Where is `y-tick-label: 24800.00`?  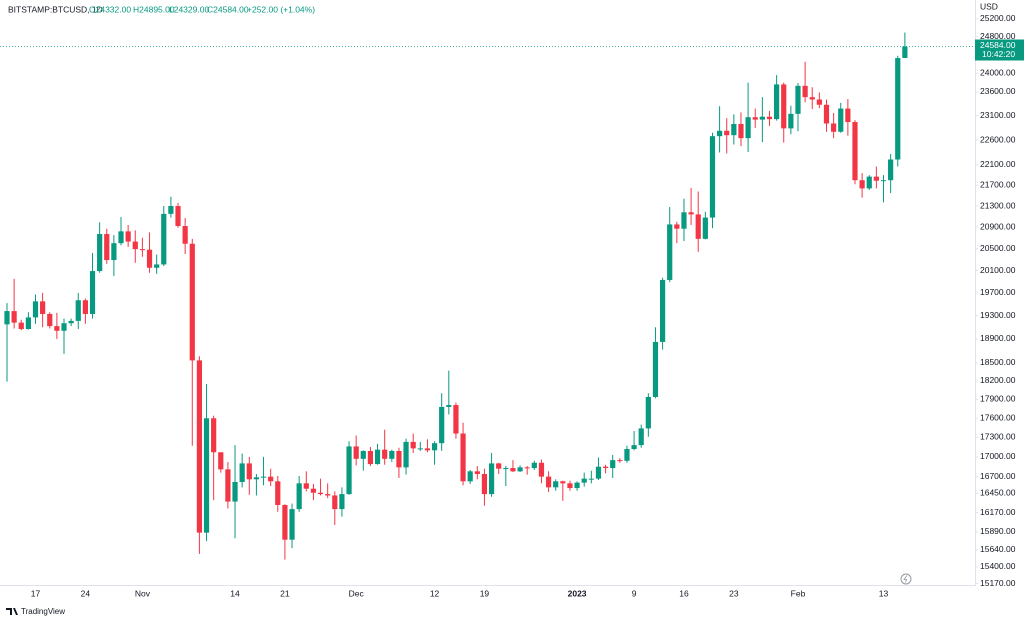
y-tick-label: 24800.00 is located at coordinates (998, 36).